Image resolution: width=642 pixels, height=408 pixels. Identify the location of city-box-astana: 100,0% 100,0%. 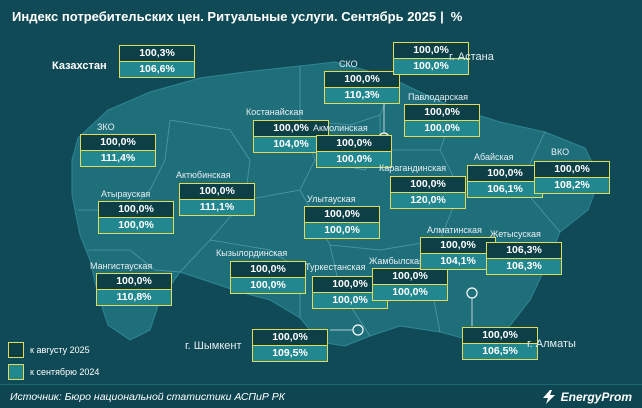
(431, 58).